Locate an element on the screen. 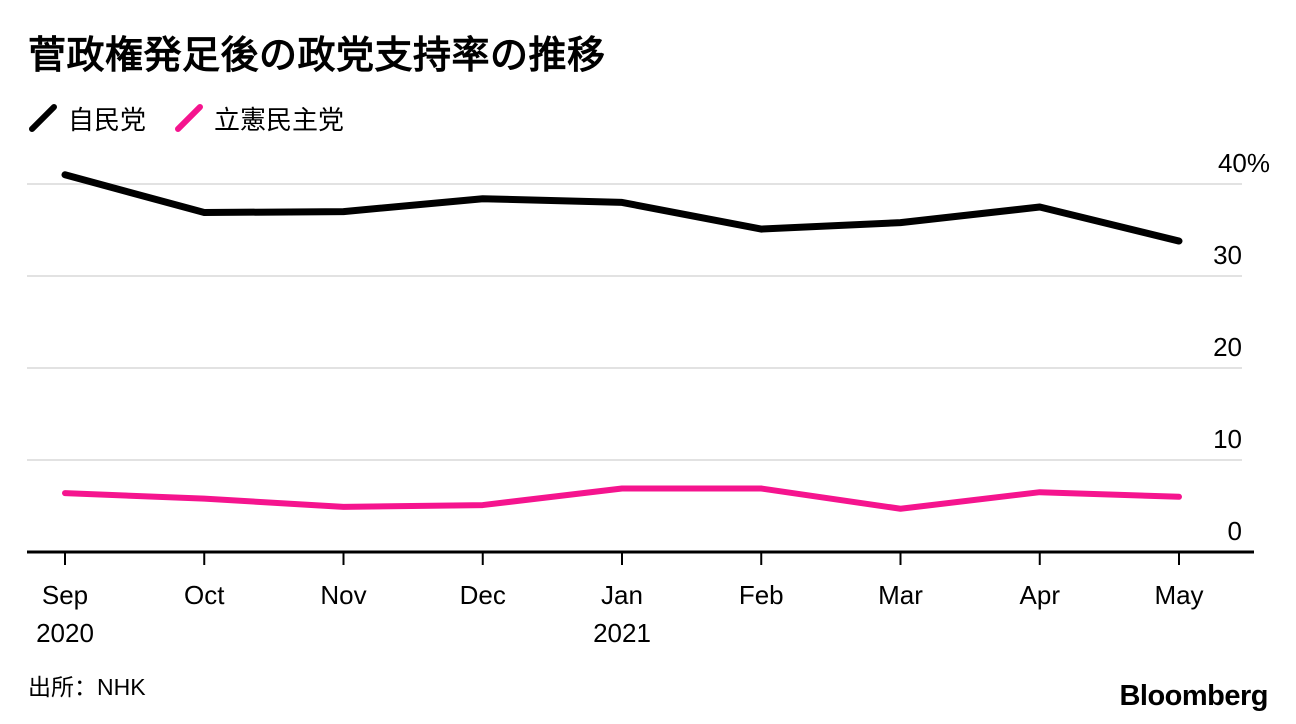  x-axis-month-label: Mar is located at coordinates (900, 595).